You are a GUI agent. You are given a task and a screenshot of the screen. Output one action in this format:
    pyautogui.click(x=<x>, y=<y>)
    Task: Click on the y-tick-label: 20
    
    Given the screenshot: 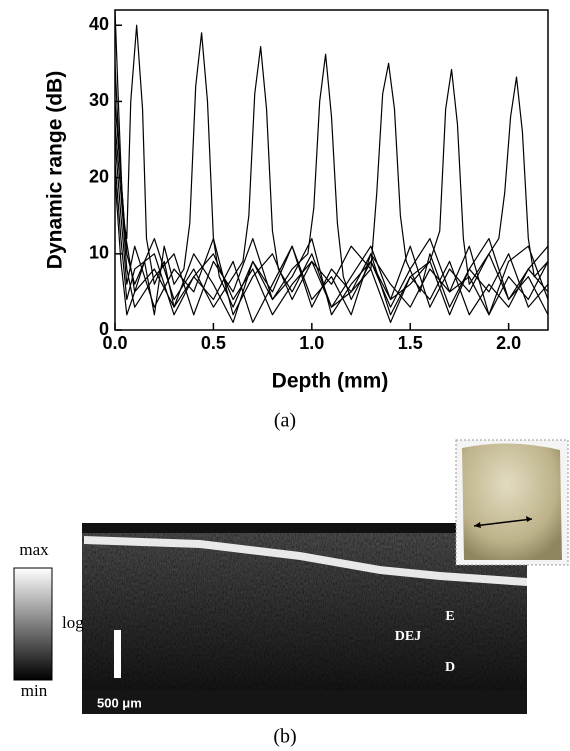 What is the action you would take?
    pyautogui.click(x=99, y=176)
    